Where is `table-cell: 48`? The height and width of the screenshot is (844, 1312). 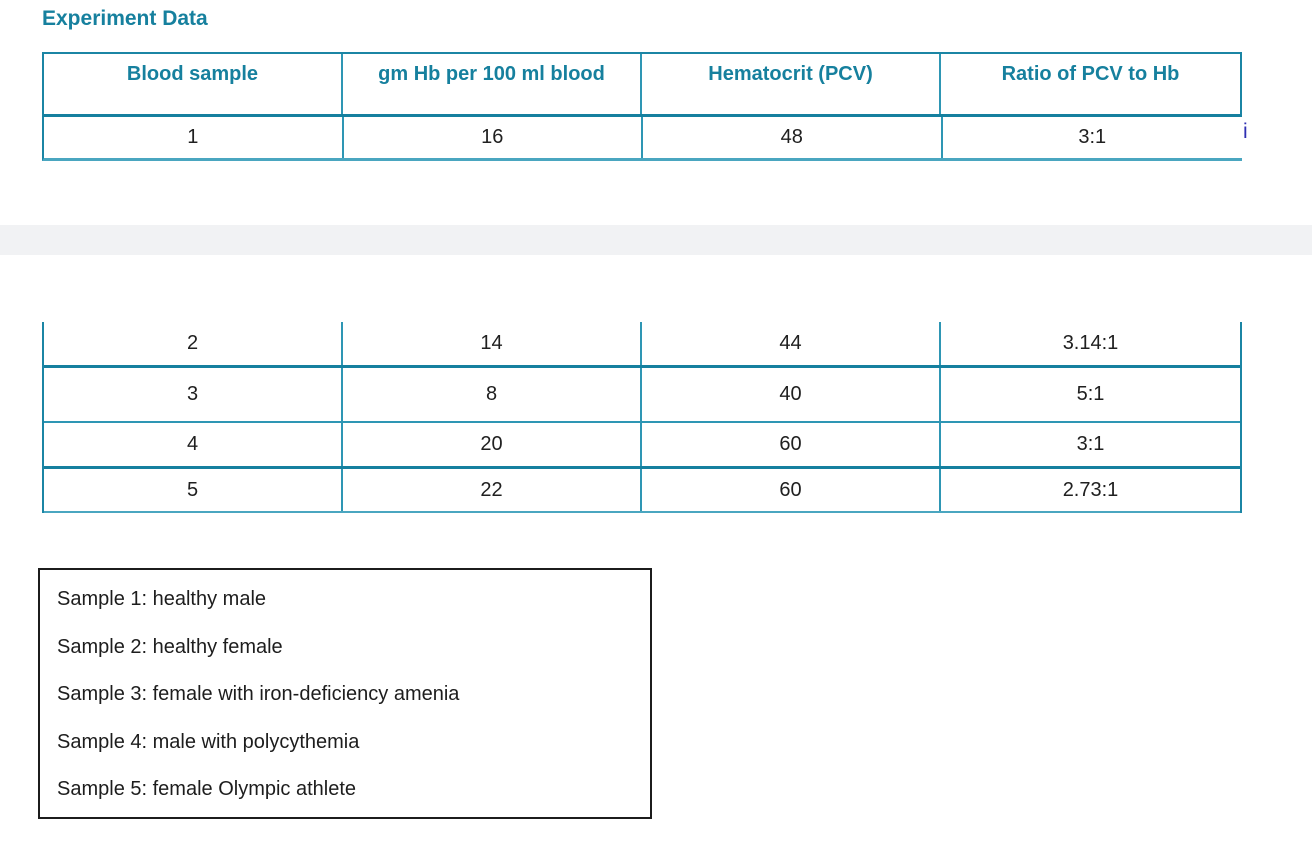 table-cell: 48 is located at coordinates (793, 137).